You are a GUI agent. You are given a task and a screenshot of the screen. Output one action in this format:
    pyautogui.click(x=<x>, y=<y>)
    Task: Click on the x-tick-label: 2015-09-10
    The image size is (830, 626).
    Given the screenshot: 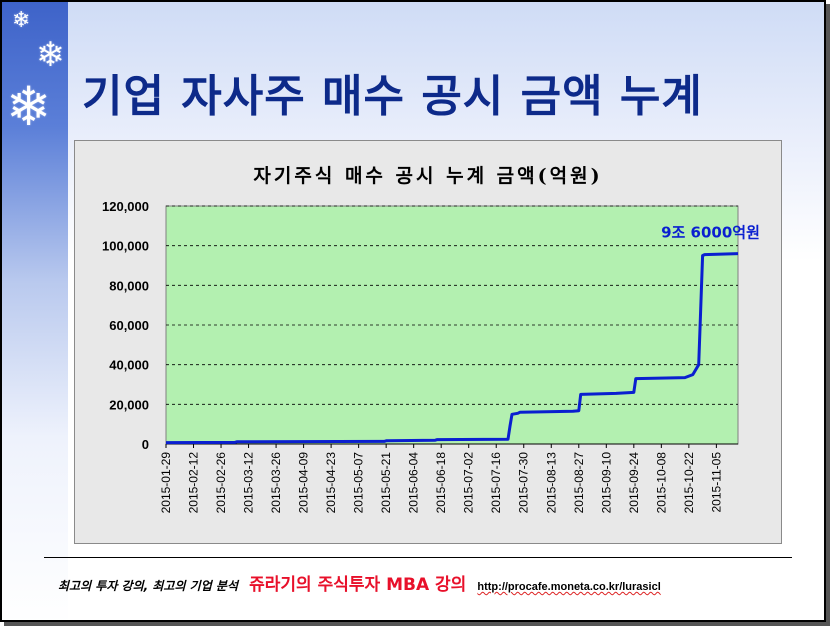 What is the action you would take?
    pyautogui.click(x=606, y=483)
    